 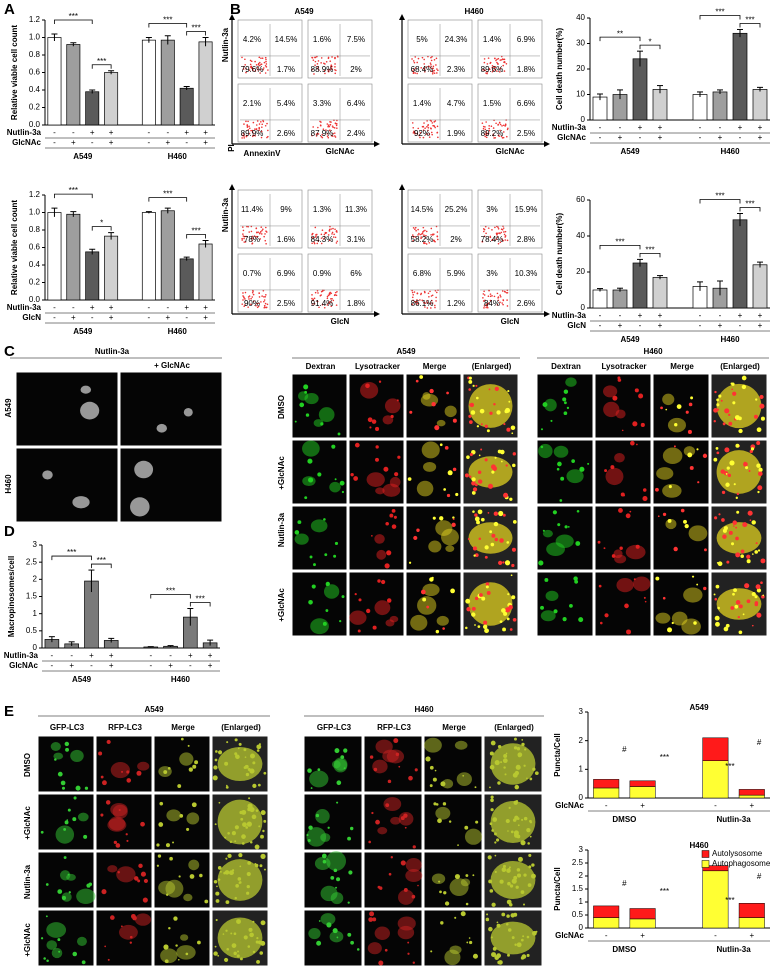 What do you see at coordinates (422, 303) in the screenshot?
I see `label: 86.1%` at bounding box center [422, 303].